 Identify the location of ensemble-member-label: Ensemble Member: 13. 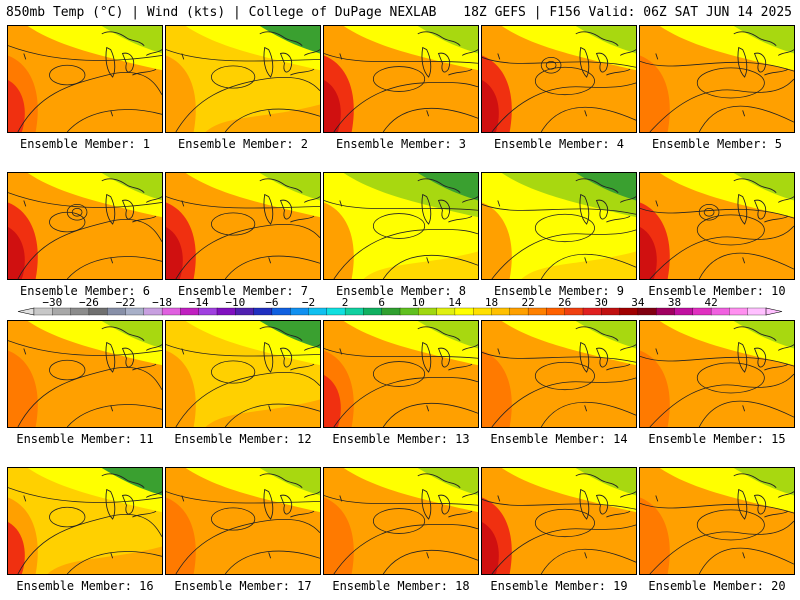
(401, 439).